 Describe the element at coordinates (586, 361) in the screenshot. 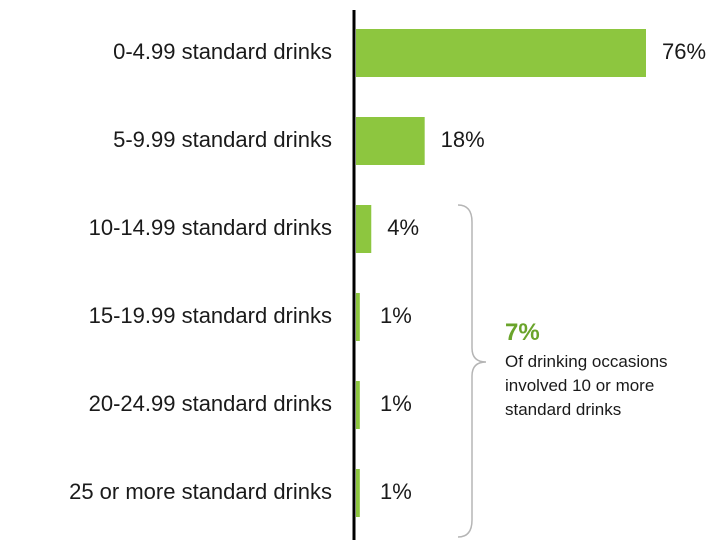

I see `callout-line-1: Of drinking occasions` at that location.